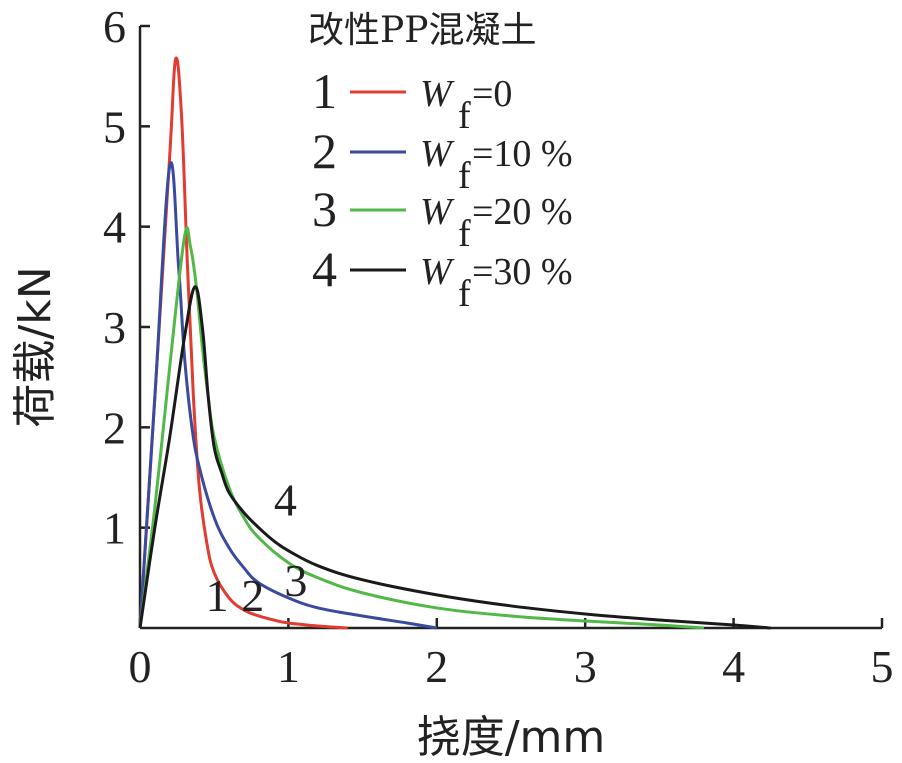  I want to click on x-tick-label: 3, so click(585, 666).